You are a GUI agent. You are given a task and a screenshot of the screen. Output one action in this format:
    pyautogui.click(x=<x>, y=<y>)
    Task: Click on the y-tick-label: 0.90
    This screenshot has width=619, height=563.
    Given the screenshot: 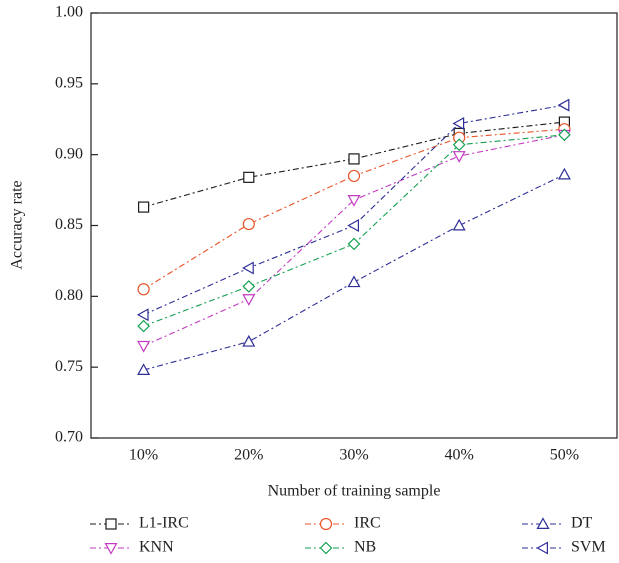 What is the action you would take?
    pyautogui.click(x=69, y=153)
    